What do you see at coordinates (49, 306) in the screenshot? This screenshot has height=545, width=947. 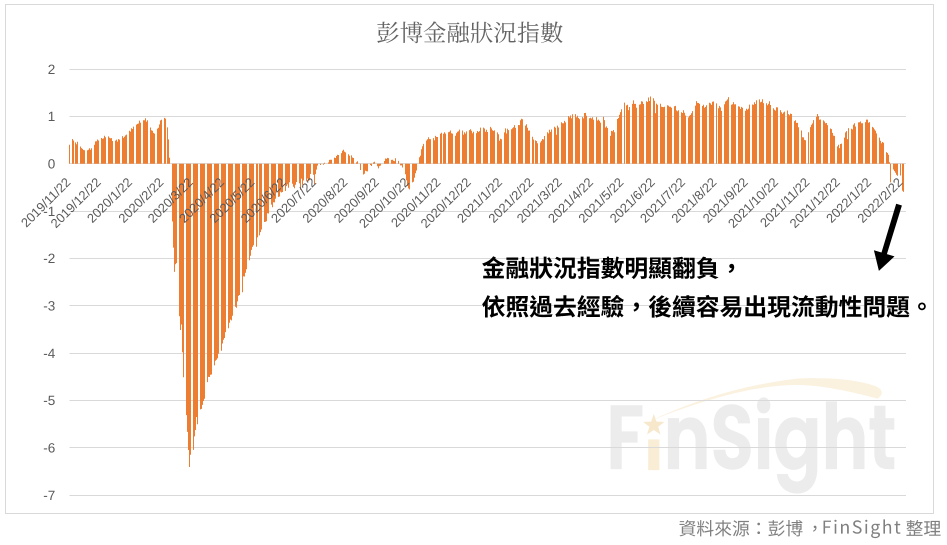 I see `svg-text: -3` at bounding box center [49, 306].